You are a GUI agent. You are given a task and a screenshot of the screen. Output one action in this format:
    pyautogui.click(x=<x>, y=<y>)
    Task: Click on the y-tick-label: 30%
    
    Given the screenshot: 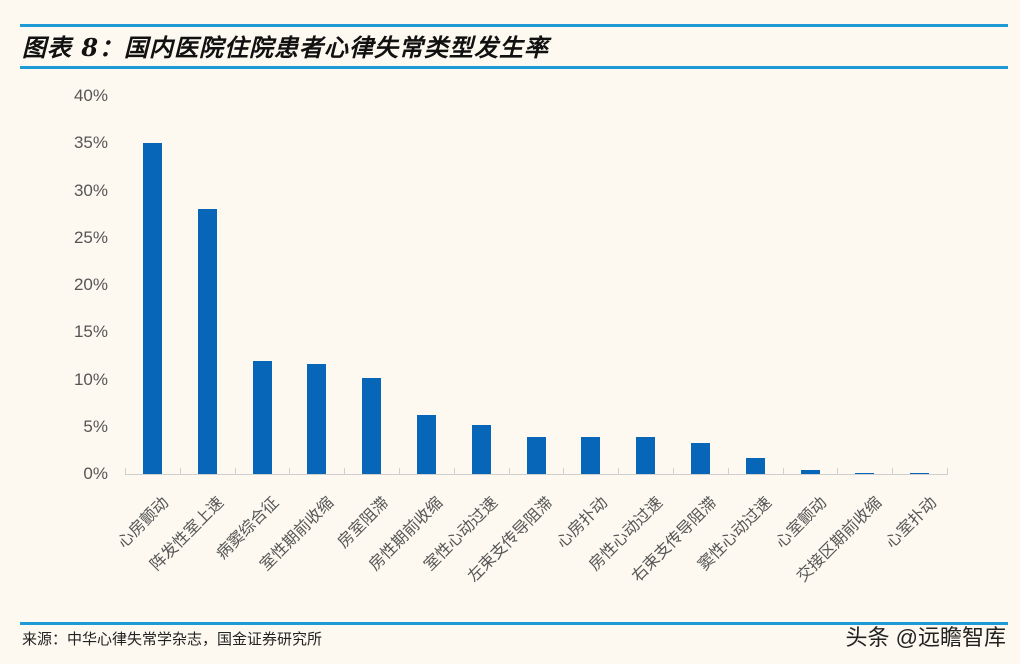 What is the action you would take?
    pyautogui.click(x=90, y=190)
    